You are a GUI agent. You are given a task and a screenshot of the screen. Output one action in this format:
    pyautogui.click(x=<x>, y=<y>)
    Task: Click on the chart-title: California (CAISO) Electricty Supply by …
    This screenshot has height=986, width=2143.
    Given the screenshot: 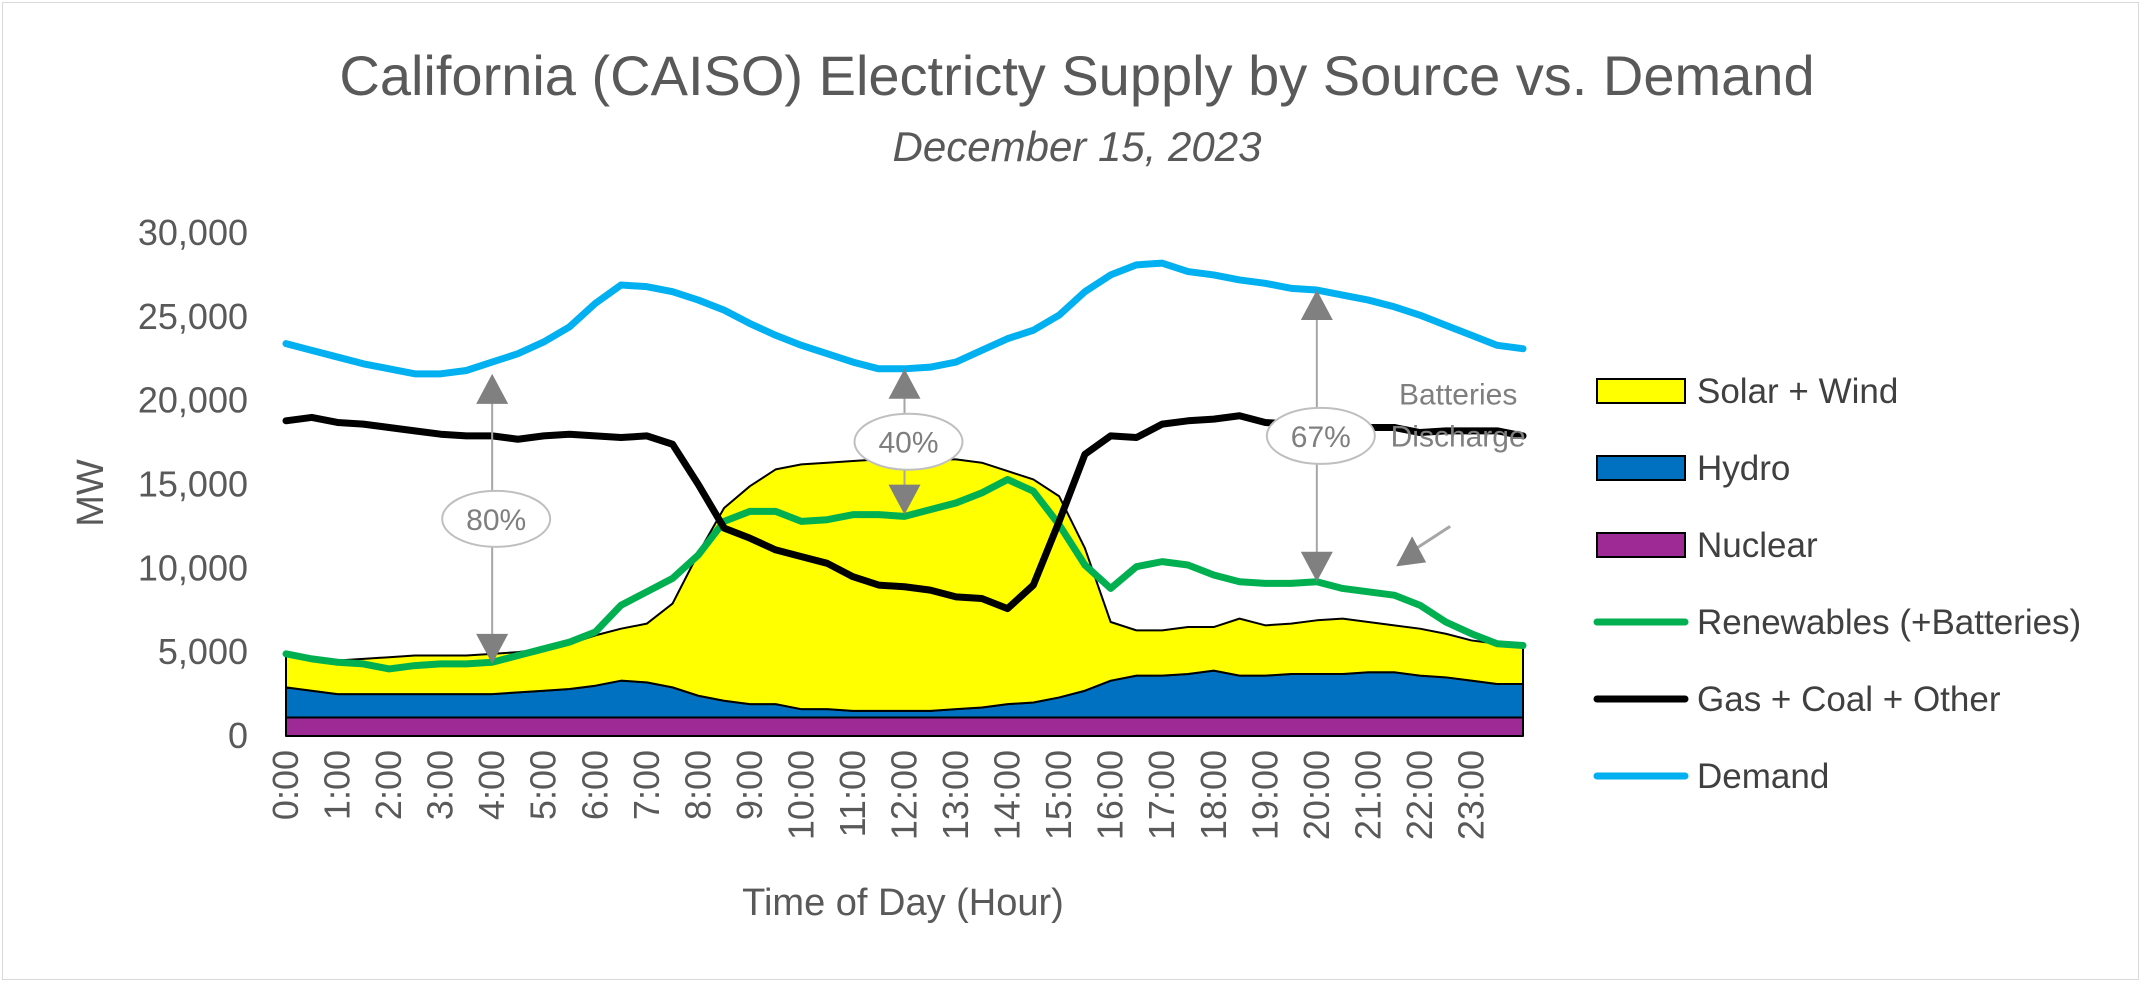 What is the action you would take?
    pyautogui.click(x=1076, y=75)
    